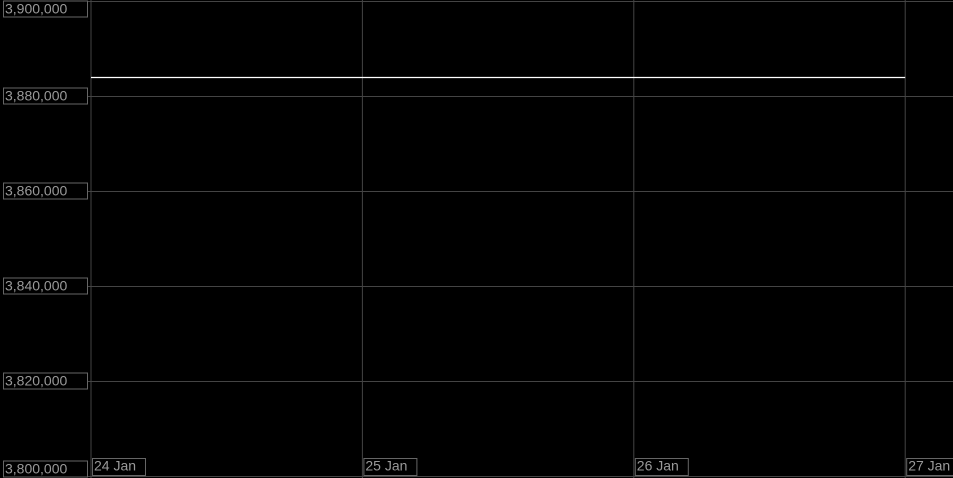  Describe the element at coordinates (36, 286) in the screenshot. I see `y-tick-label: 3,840,000` at that location.